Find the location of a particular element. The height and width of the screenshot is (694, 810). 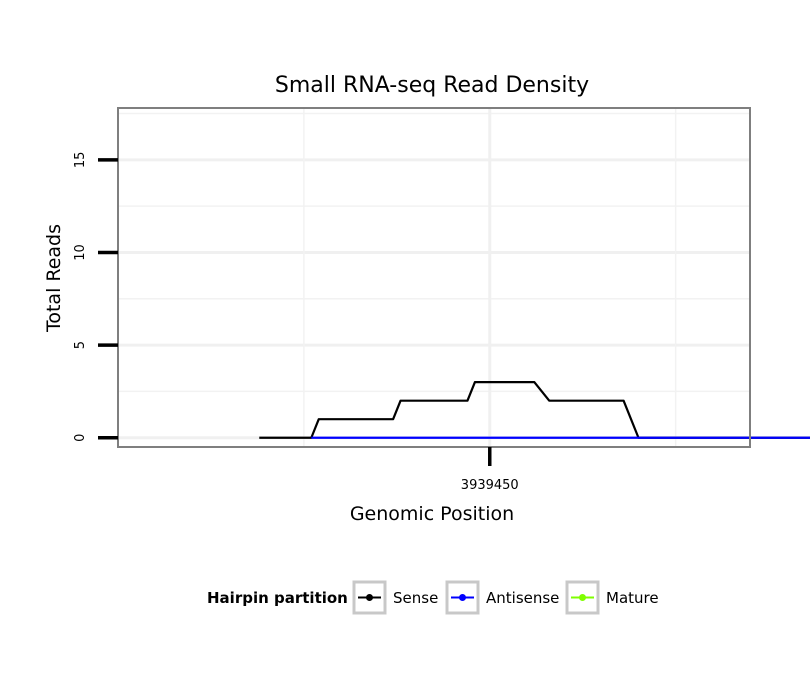

series-line-sense is located at coordinates (534, 410).